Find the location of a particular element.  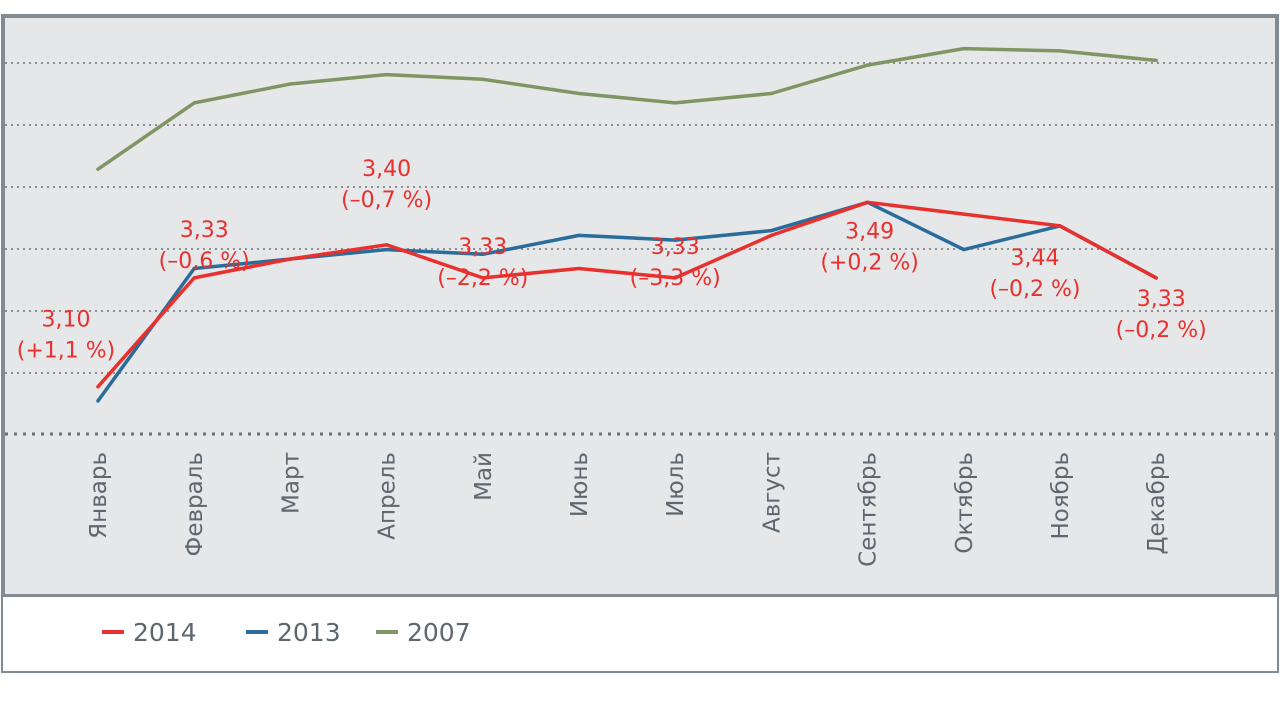

x-tick-label: Сентябрь is located at coordinates (869, 509).